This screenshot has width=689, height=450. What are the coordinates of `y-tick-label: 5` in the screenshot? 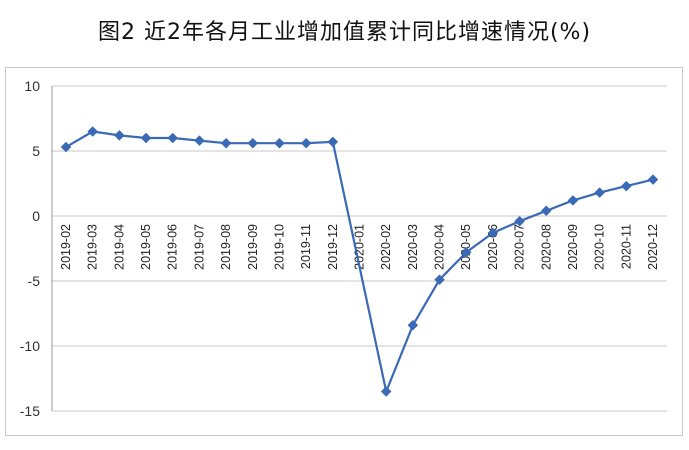 It's located at (36, 151).